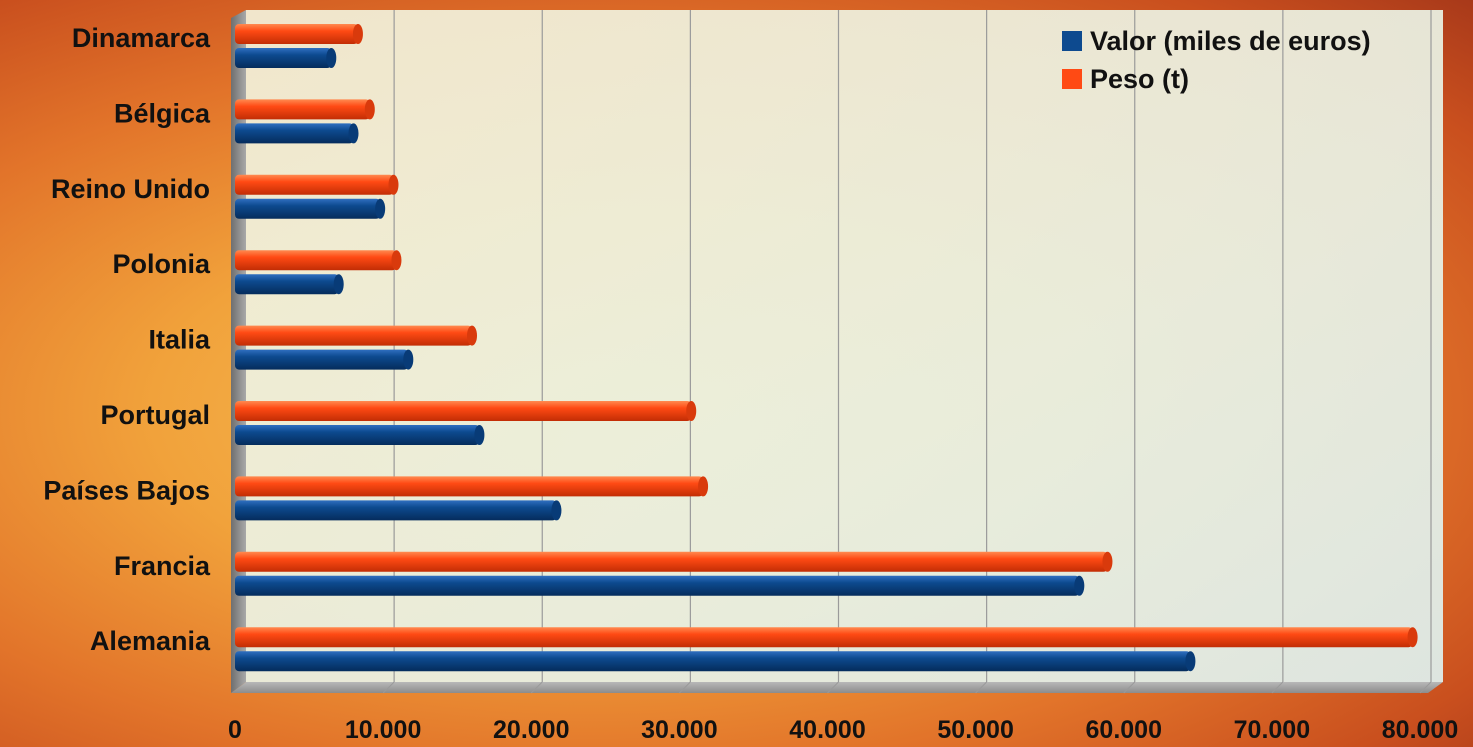 The image size is (1473, 747). Describe the element at coordinates (1216, 60) in the screenshot. I see `legend: Valor (miles de euros) Peso (t)` at that location.